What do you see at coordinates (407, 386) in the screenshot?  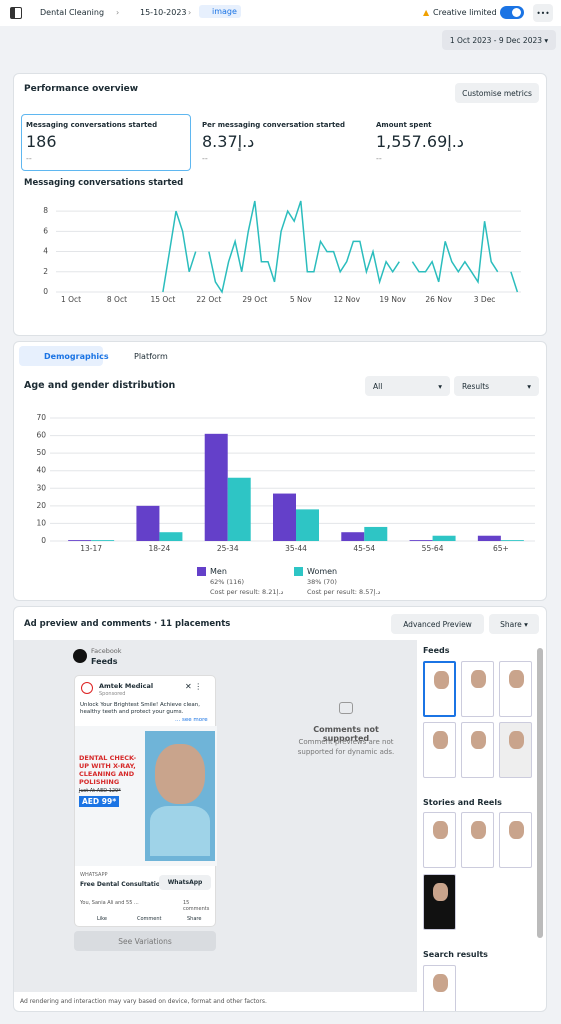 I see `filter: All ▾` at bounding box center [407, 386].